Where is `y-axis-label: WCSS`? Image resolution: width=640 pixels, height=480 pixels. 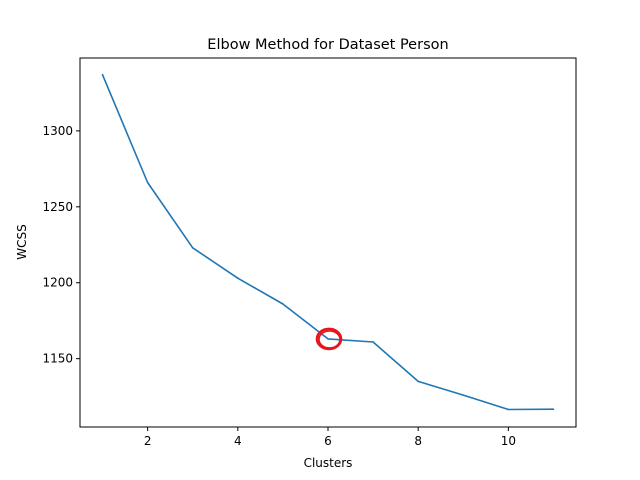 y-axis-label: WCSS is located at coordinates (22, 241).